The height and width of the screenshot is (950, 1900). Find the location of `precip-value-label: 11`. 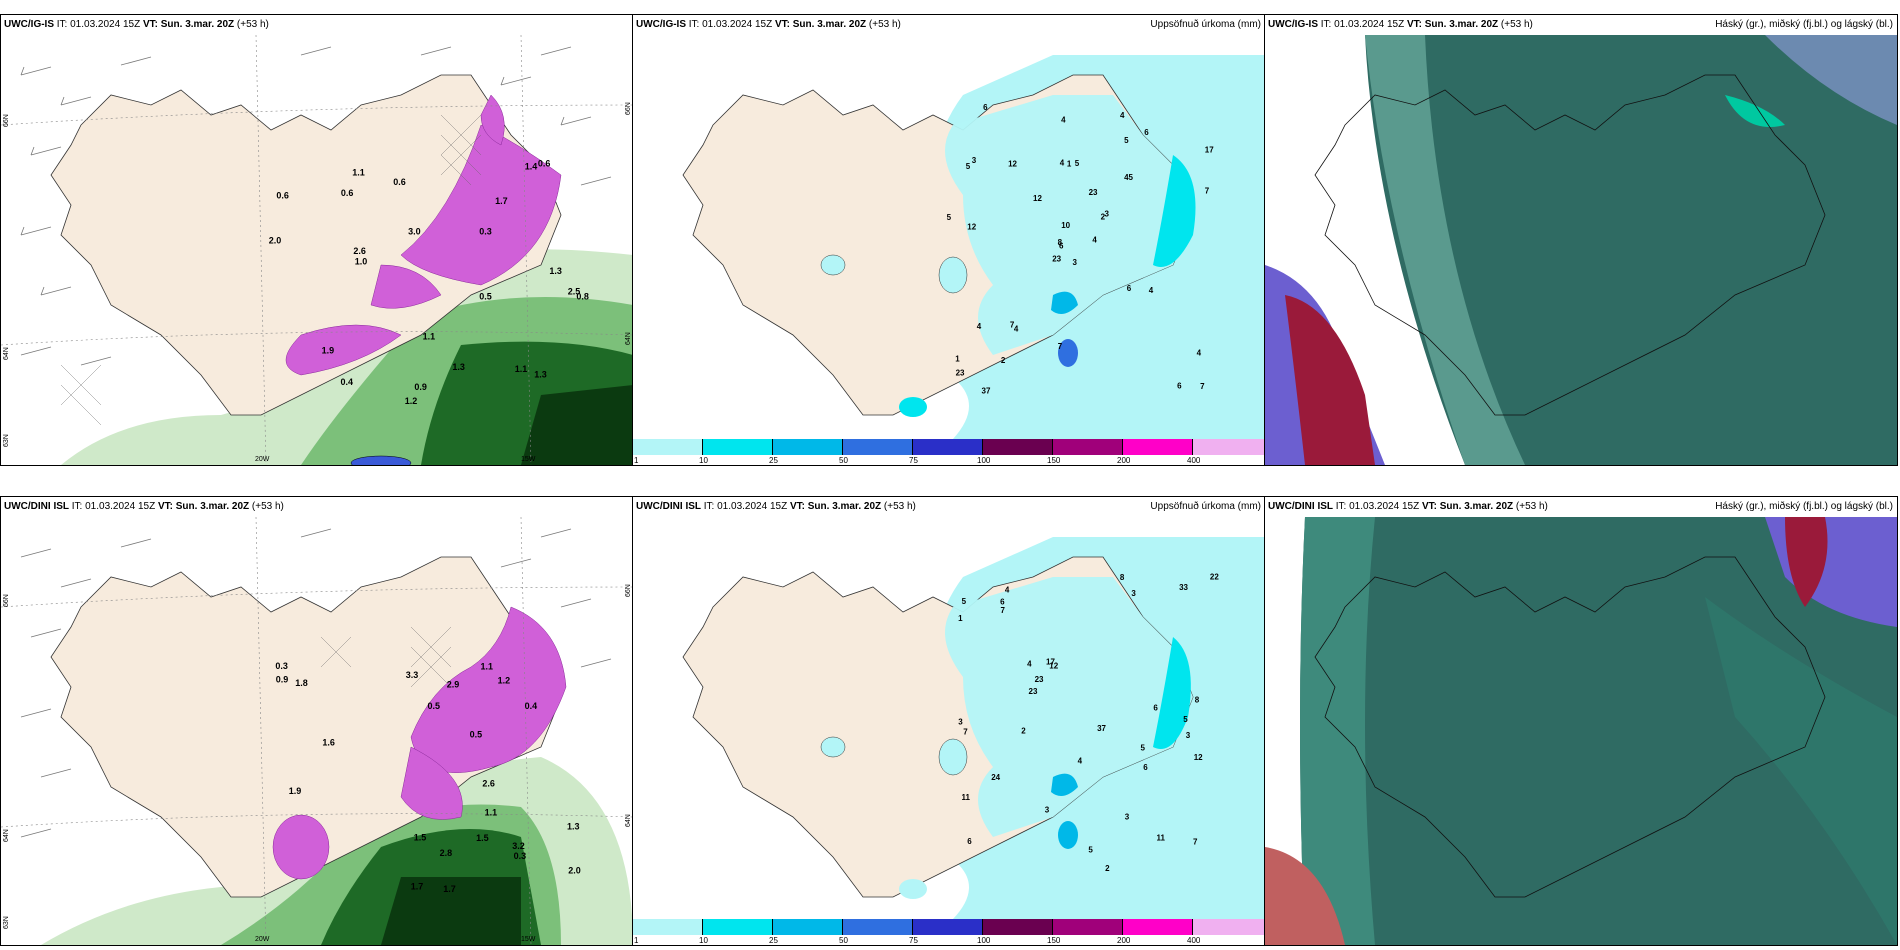

precip-value-label: 11 is located at coordinates (966, 797).